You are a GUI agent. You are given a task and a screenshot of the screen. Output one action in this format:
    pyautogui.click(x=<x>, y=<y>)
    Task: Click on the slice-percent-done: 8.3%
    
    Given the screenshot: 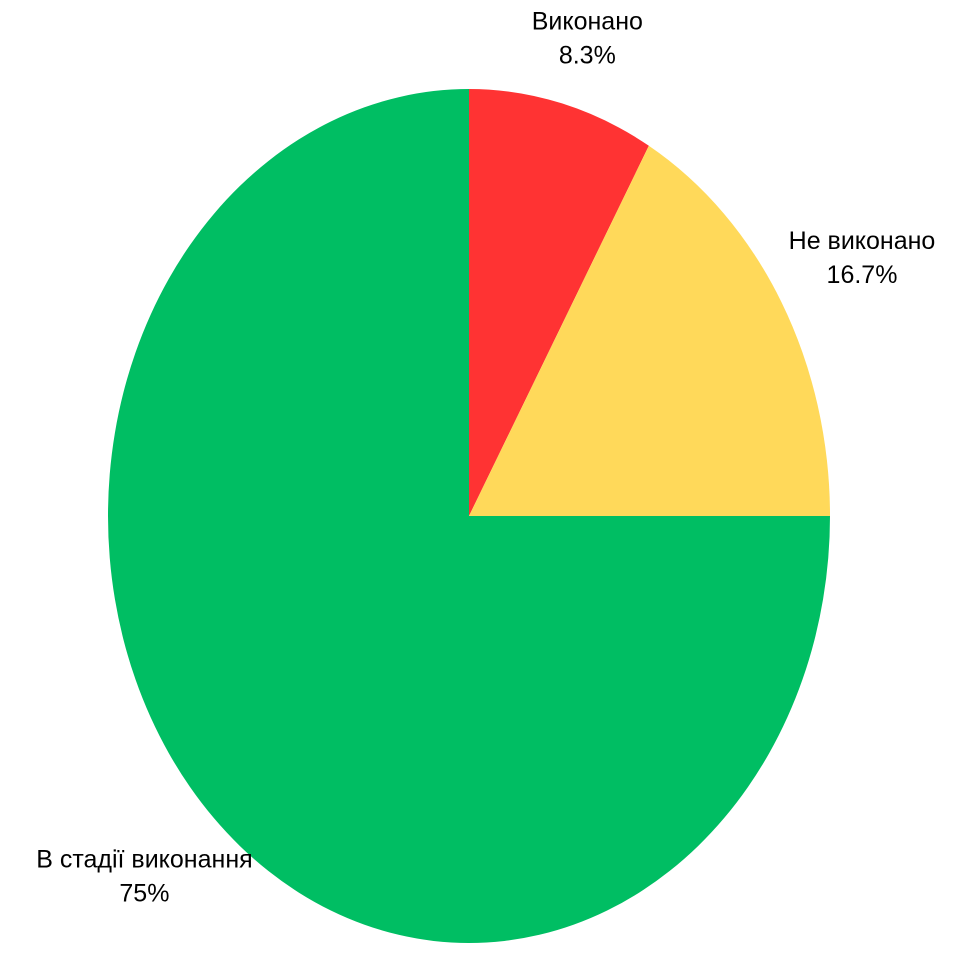 What is the action you would take?
    pyautogui.click(x=587, y=56)
    